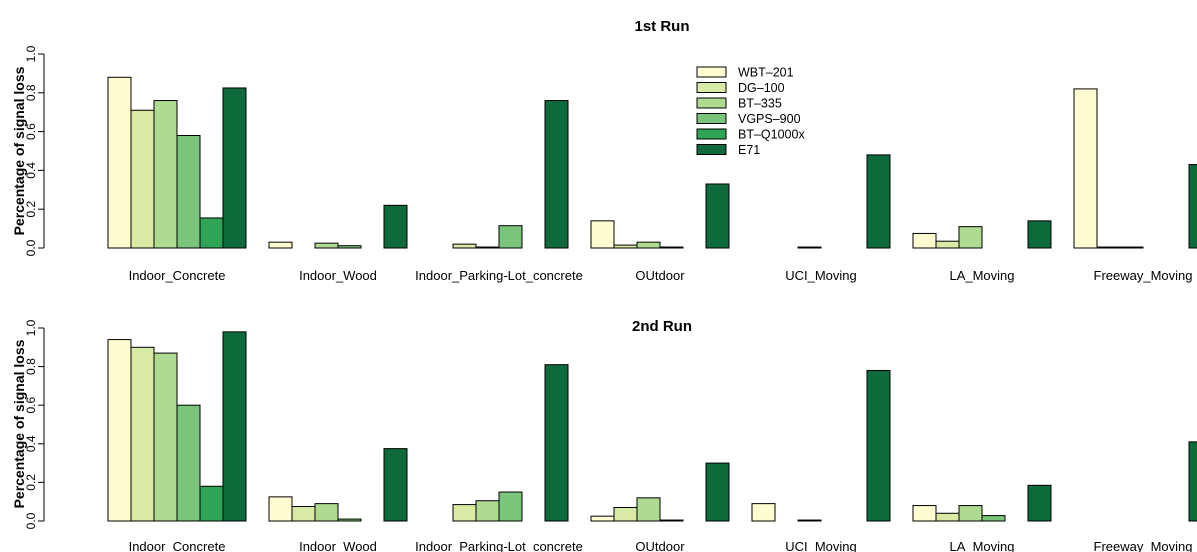  Describe the element at coordinates (769, 119) in the screenshot. I see `legend-label: VGPS–900` at that location.